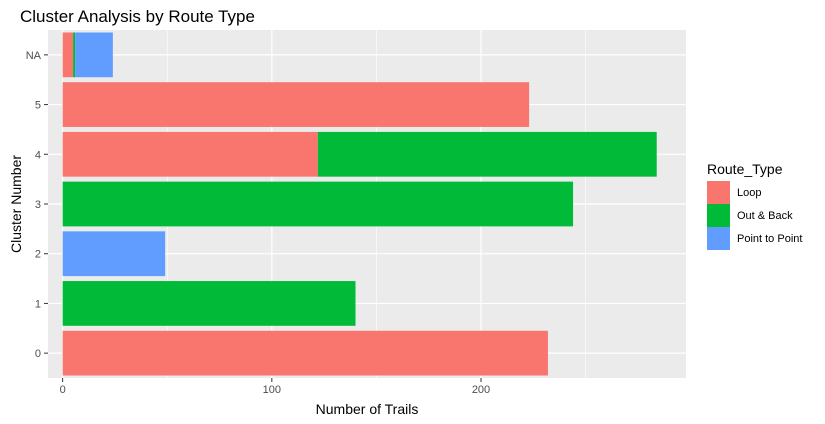 This screenshot has width=825, height=424. I want to click on y-tick-label: 3, so click(38, 205).